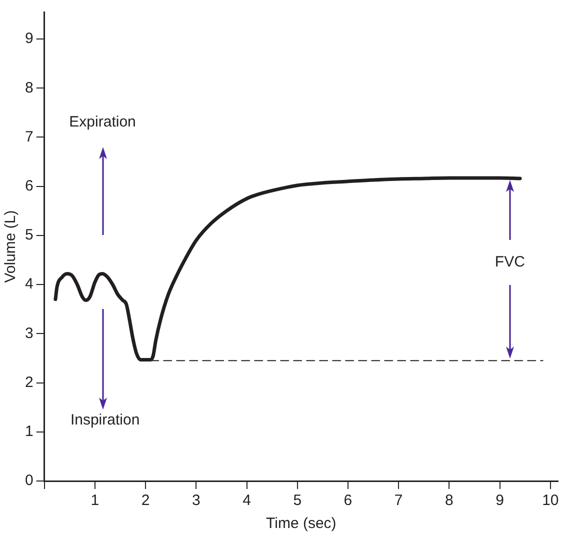 This screenshot has width=564, height=535. Describe the element at coordinates (29, 235) in the screenshot. I see `y-tick-label: 5` at that location.